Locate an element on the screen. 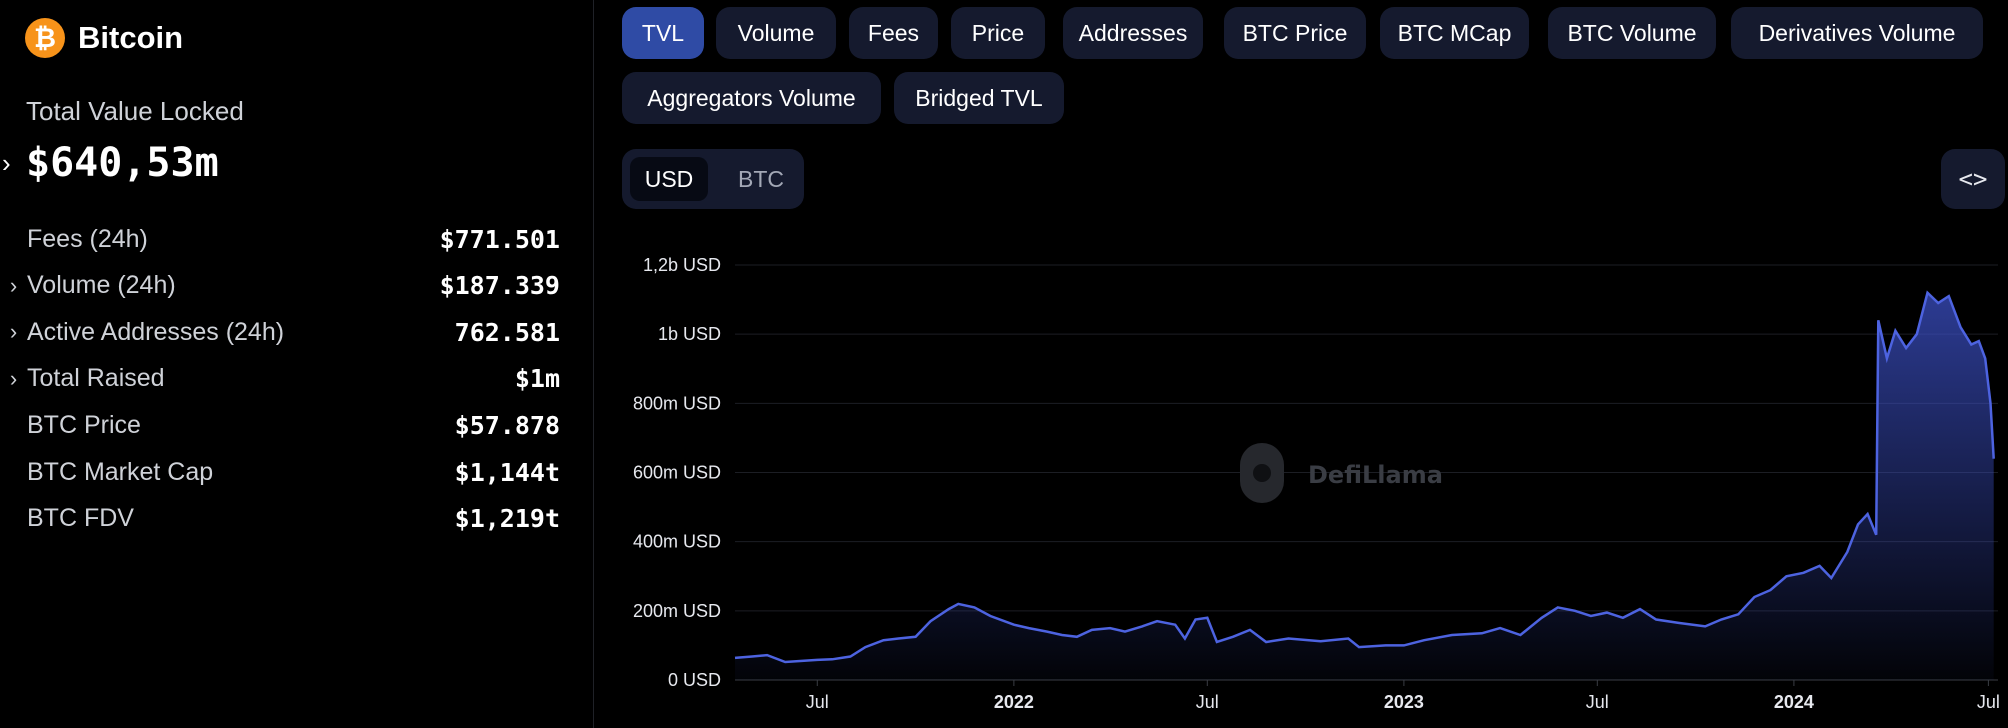 This screenshot has width=2008, height=728. stat-value: 762.581 is located at coordinates (507, 332).